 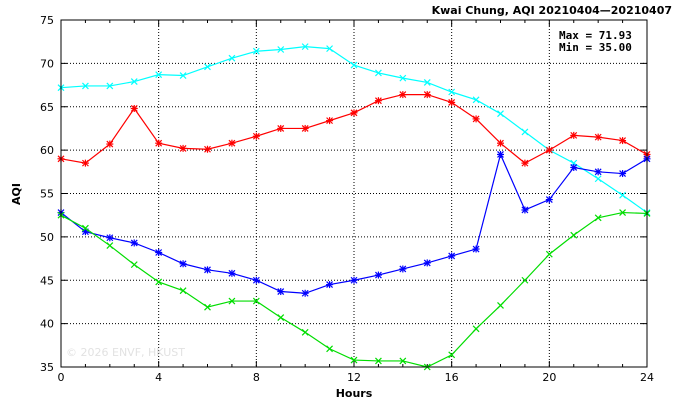 What do you see at coordinates (47, 237) in the screenshot?
I see `y-tick-label: 50` at bounding box center [47, 237].